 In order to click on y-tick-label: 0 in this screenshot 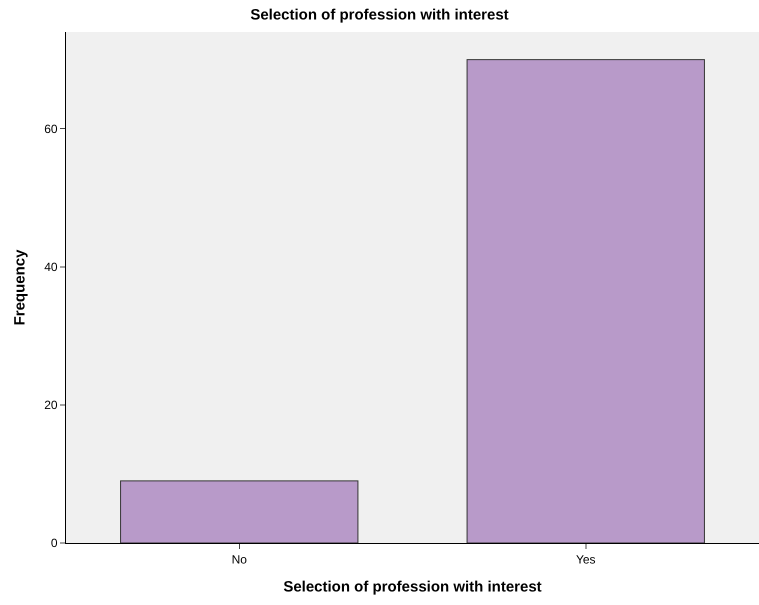, I will do `click(54, 543)`.